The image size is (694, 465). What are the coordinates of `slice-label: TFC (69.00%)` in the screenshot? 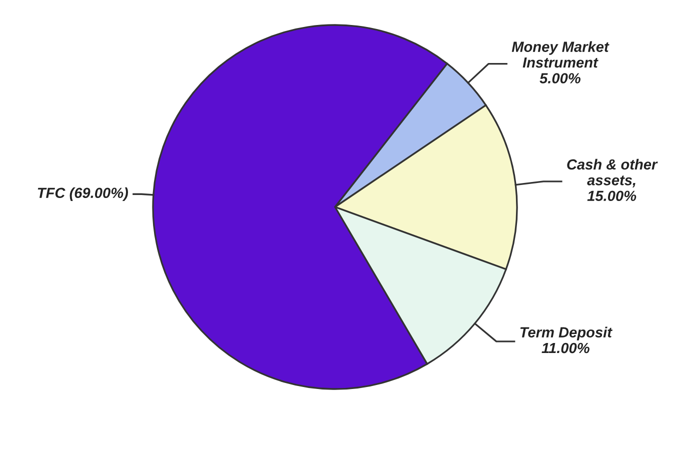 It's located at (83, 194).